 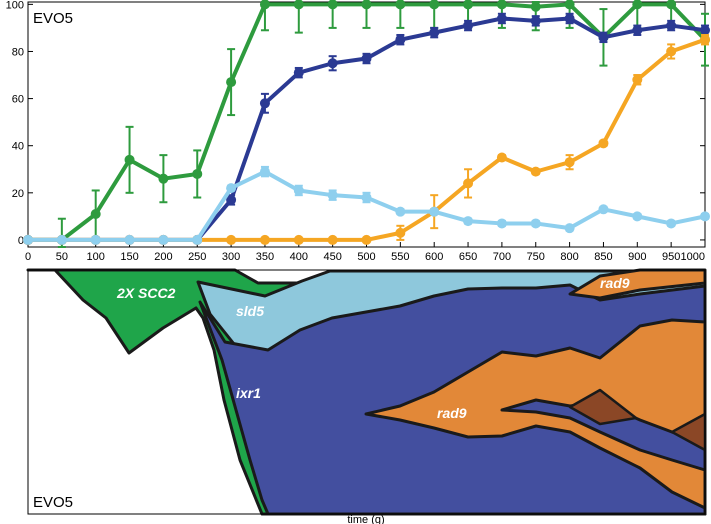 I want to click on label-ixr1: ixr1, so click(x=248, y=393).